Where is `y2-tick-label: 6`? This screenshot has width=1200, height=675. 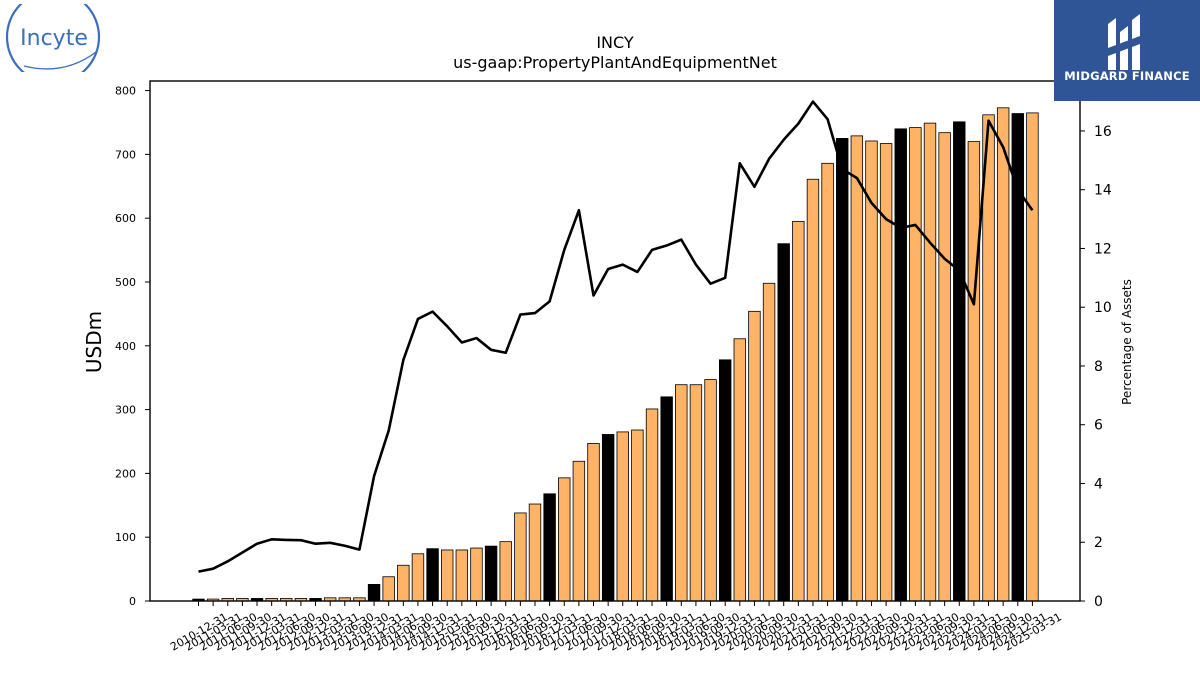 y2-tick-label: 6 is located at coordinates (1098, 426).